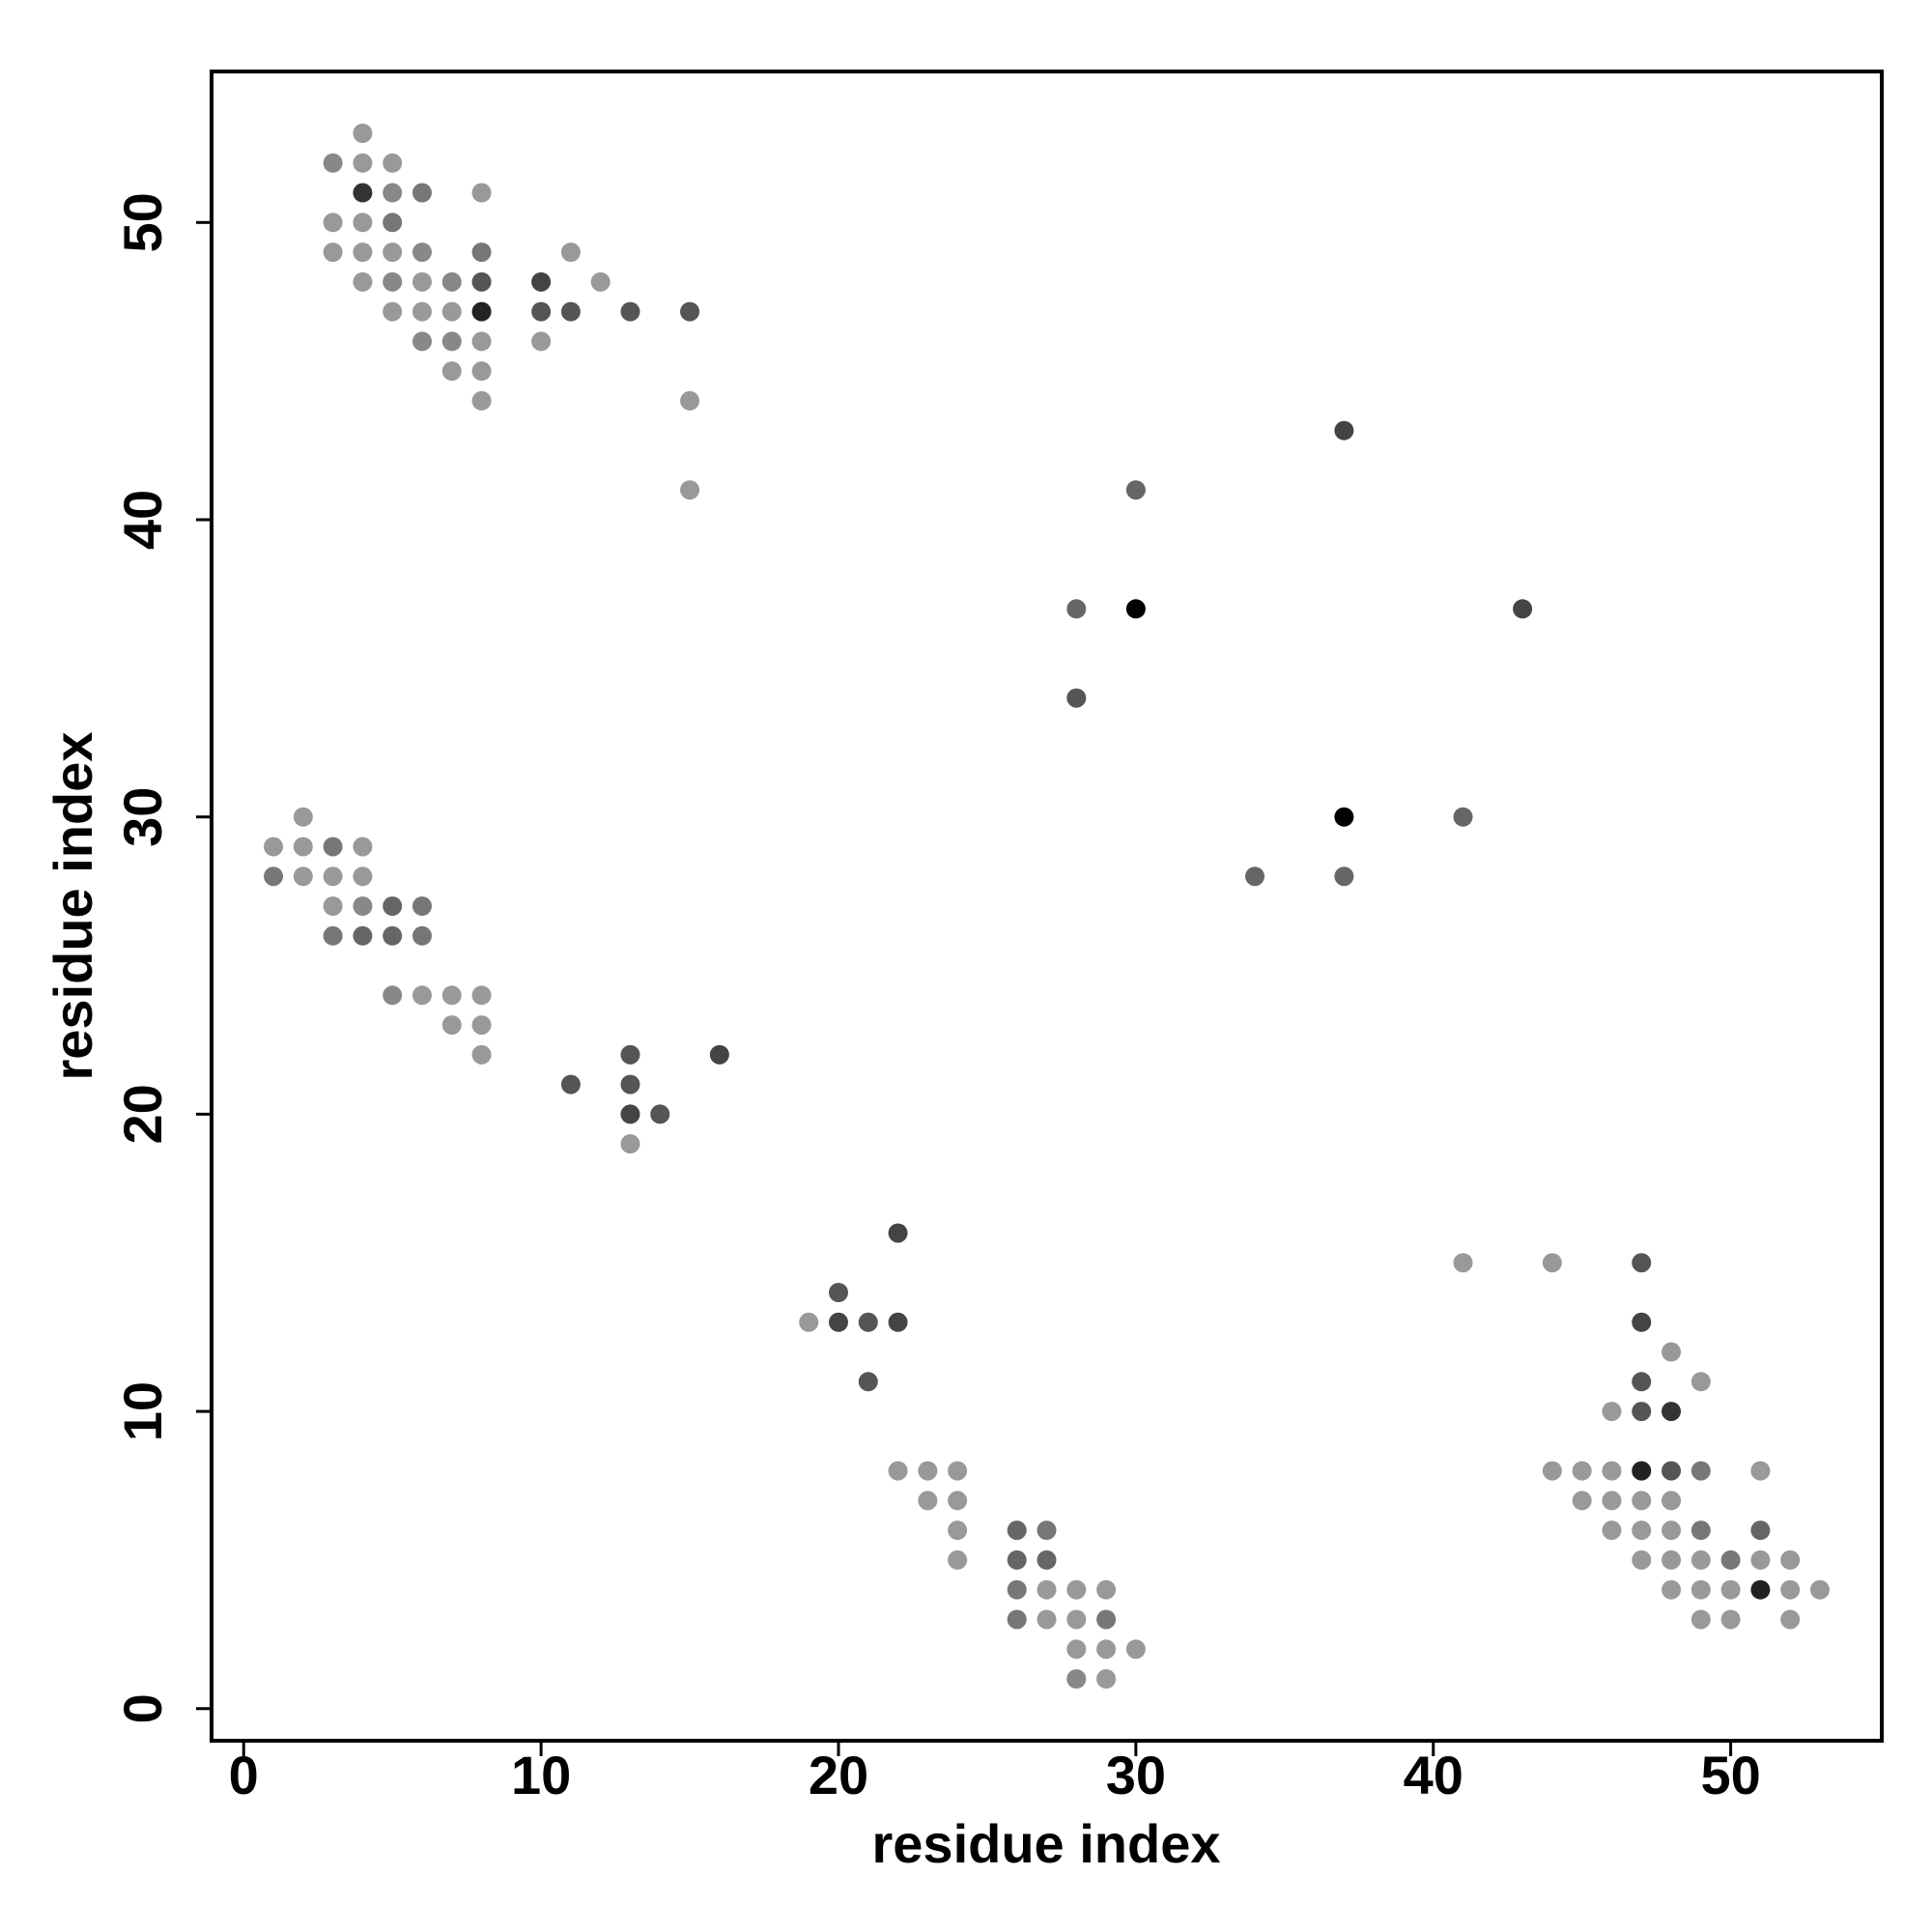 The width and height of the screenshot is (1932, 1932). Describe the element at coordinates (1045, 1843) in the screenshot. I see `x-axis-title: residue index` at that location.